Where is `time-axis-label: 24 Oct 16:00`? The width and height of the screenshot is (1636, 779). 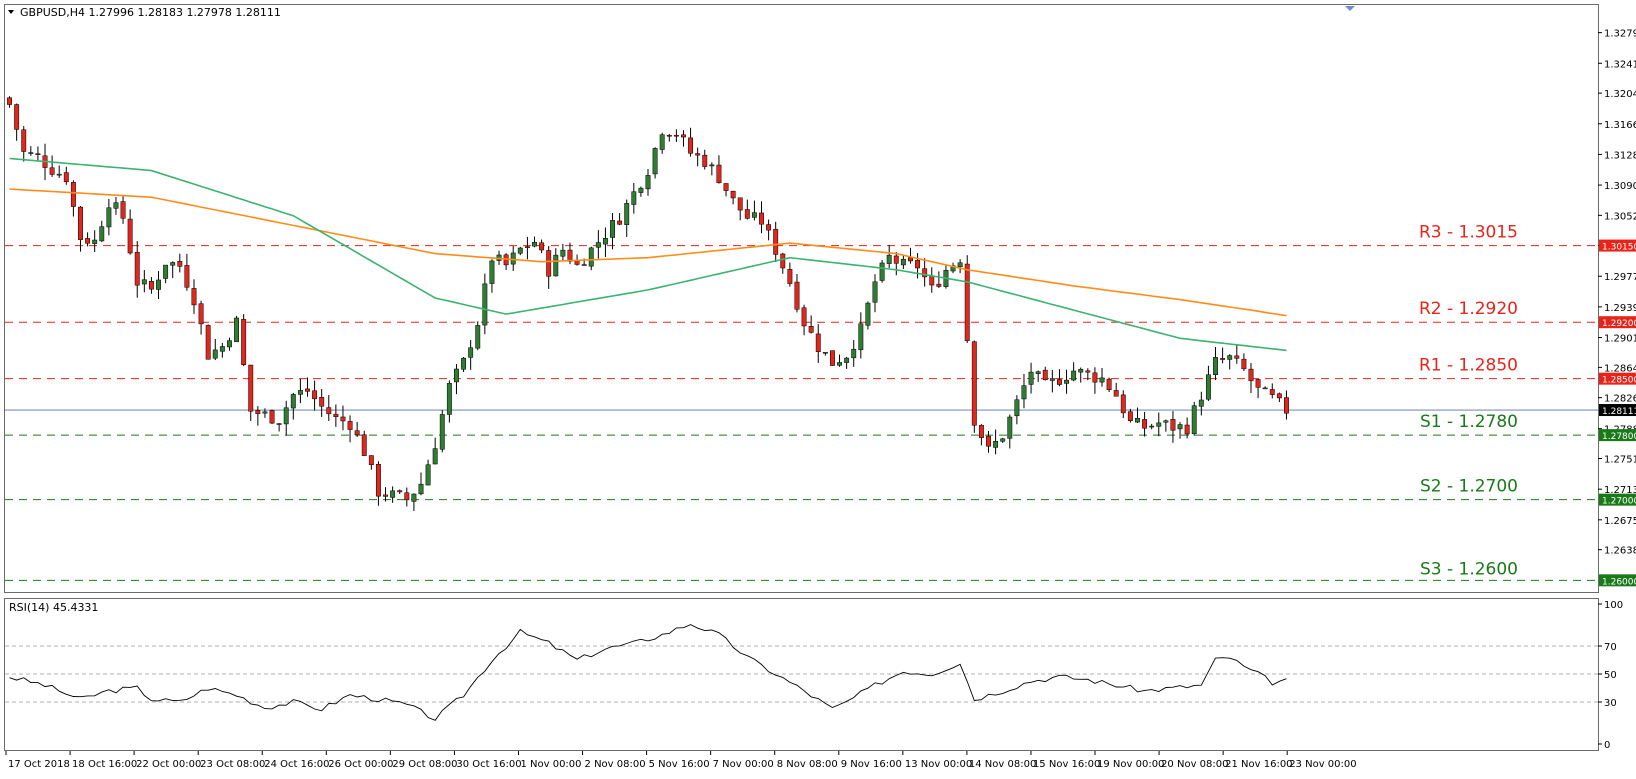
time-axis-label: 24 Oct 16:00 is located at coordinates (296, 764).